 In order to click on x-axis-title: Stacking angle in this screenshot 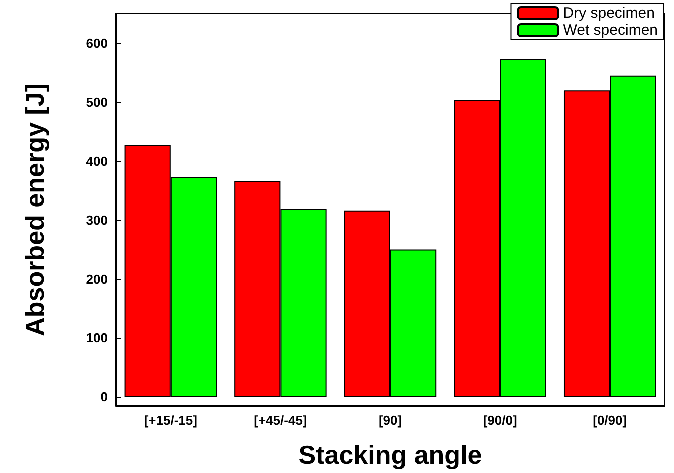, I will do `click(390, 455)`.